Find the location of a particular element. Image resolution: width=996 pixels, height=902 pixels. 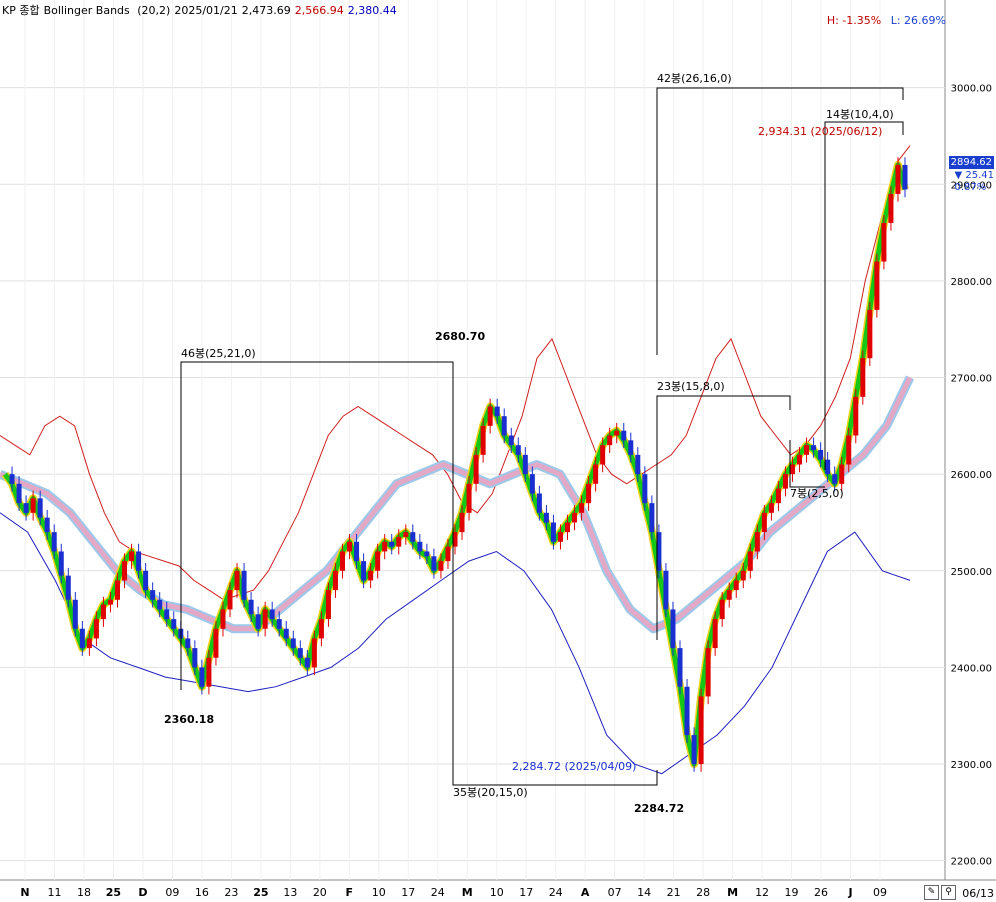

zoom-icon: ⚲ is located at coordinates (948, 892).